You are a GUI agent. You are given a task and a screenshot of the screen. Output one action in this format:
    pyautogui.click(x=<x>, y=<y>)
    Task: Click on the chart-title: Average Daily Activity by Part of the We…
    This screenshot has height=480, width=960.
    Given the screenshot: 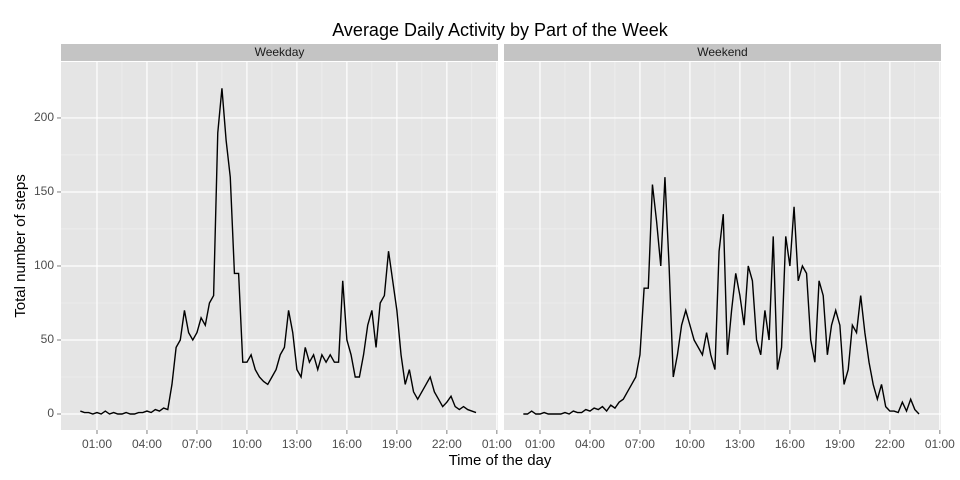 What is the action you would take?
    pyautogui.click(x=500, y=30)
    